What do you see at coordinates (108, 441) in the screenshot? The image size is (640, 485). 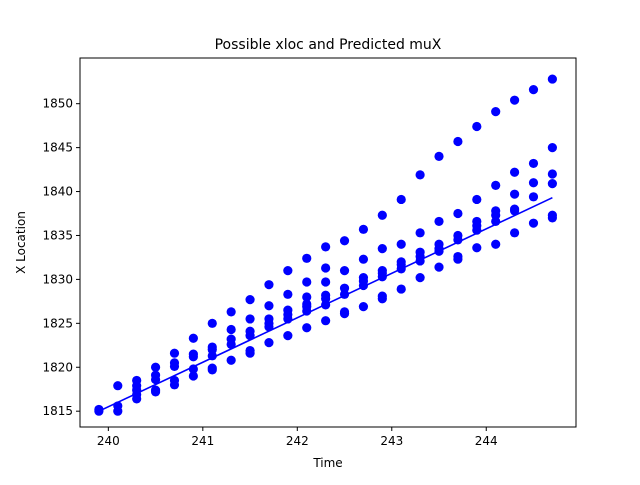 I see `x-tick-label: 240` at bounding box center [108, 441].